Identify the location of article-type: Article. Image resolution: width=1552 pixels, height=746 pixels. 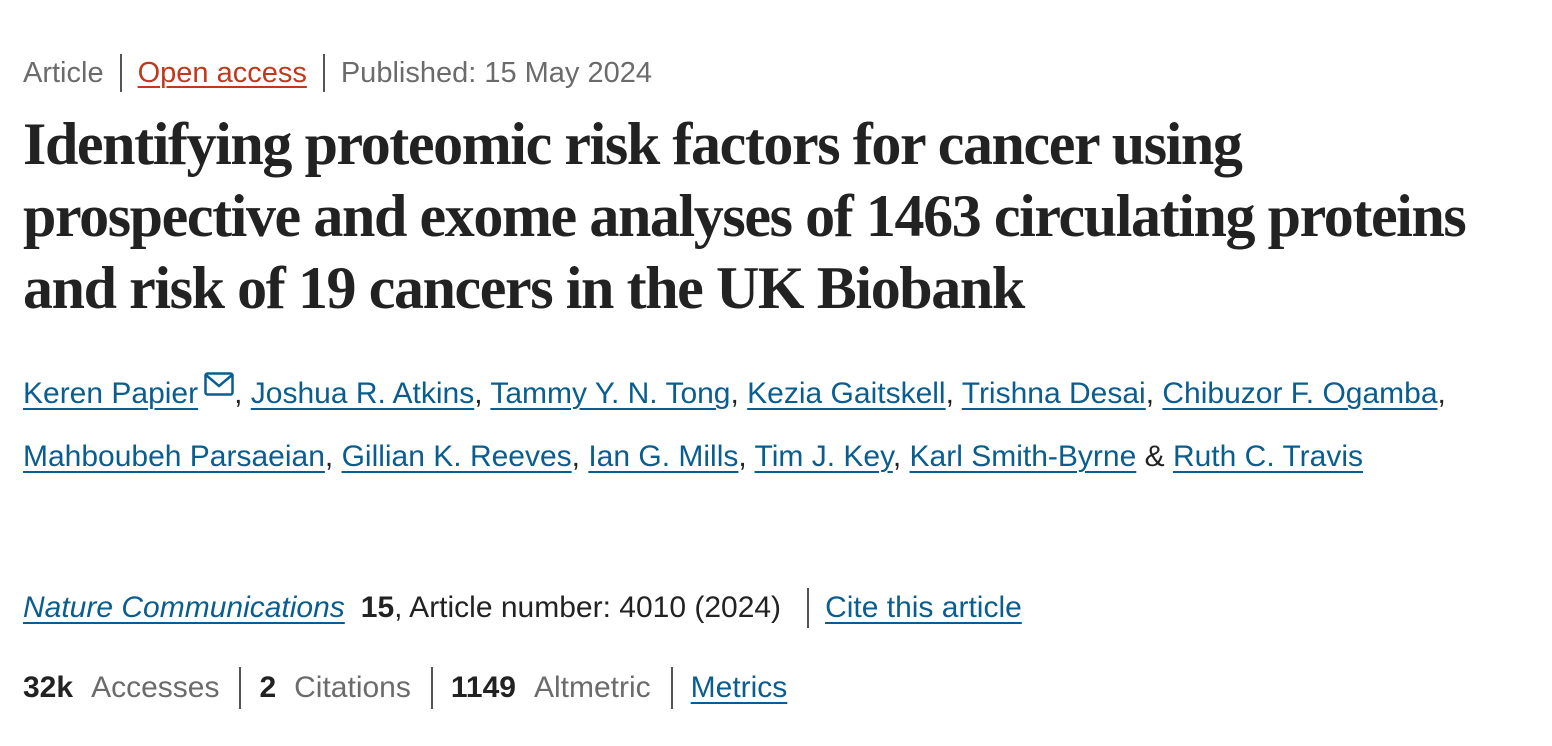
(63, 72).